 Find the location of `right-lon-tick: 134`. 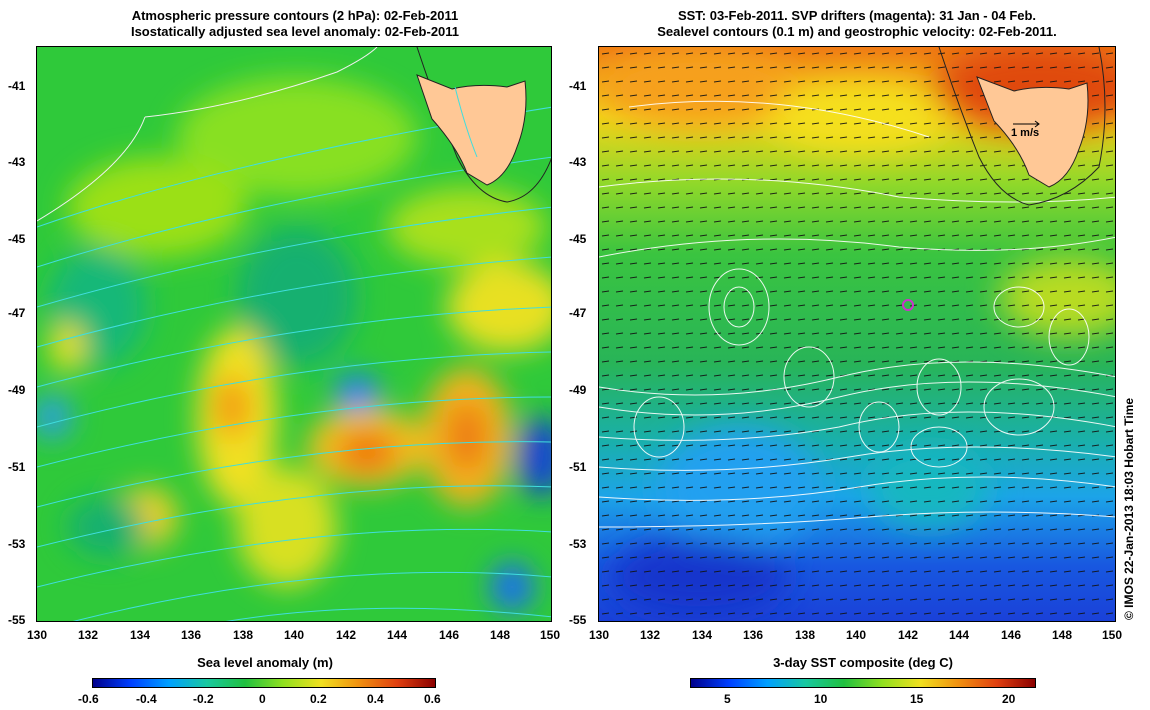

right-lon-tick: 134 is located at coordinates (702, 635).